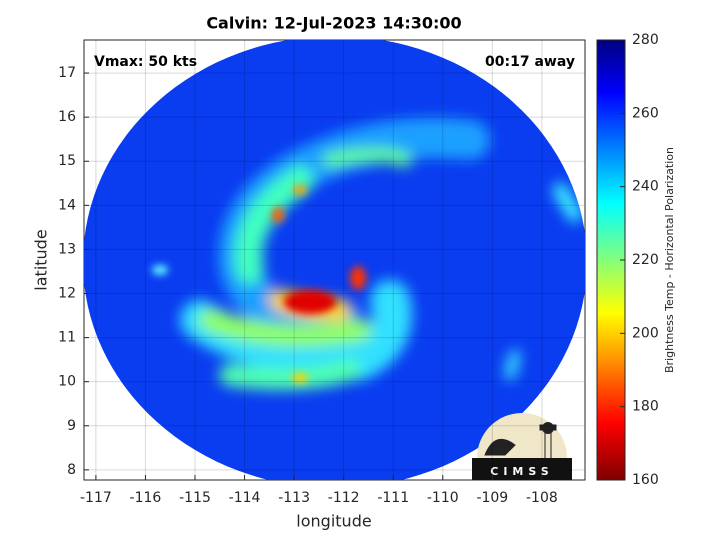  Describe the element at coordinates (492, 498) in the screenshot. I see `x-tick-label: -109` at that location.